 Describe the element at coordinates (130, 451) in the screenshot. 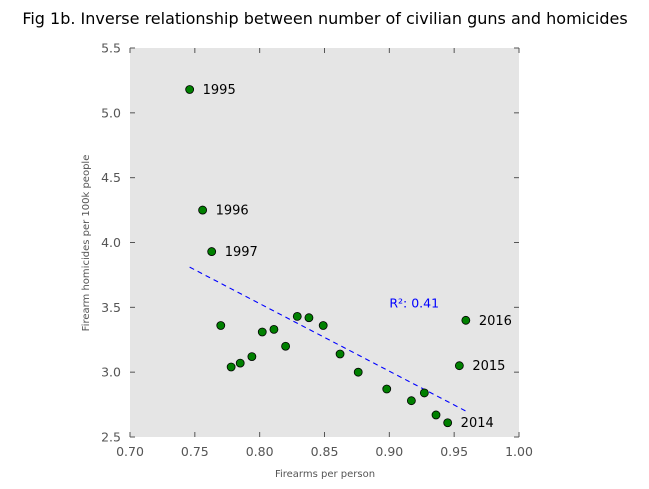

I see `x-tick-label: 0.70` at that location.